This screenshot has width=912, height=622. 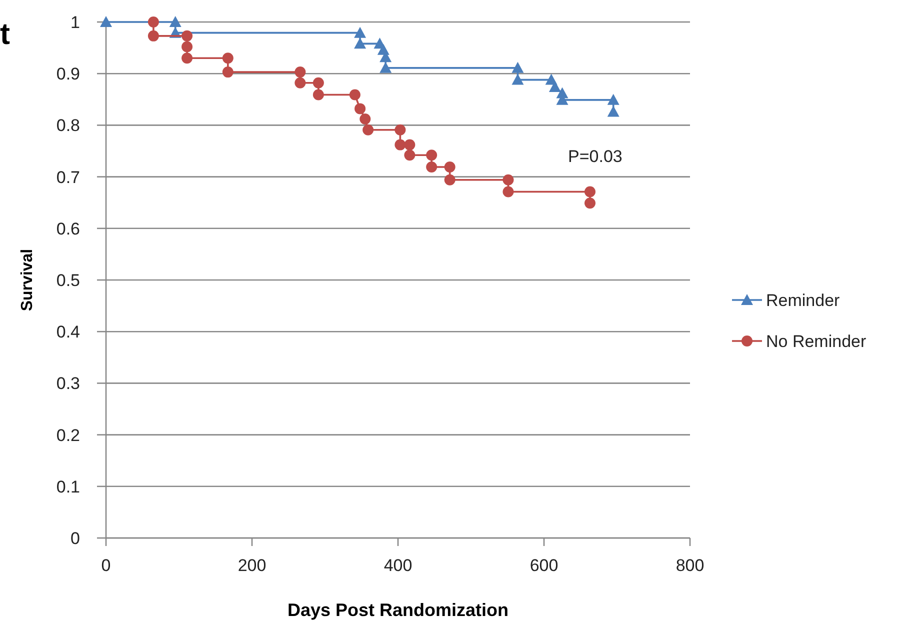 I want to click on y-axis-title: Survival, so click(x=27, y=280).